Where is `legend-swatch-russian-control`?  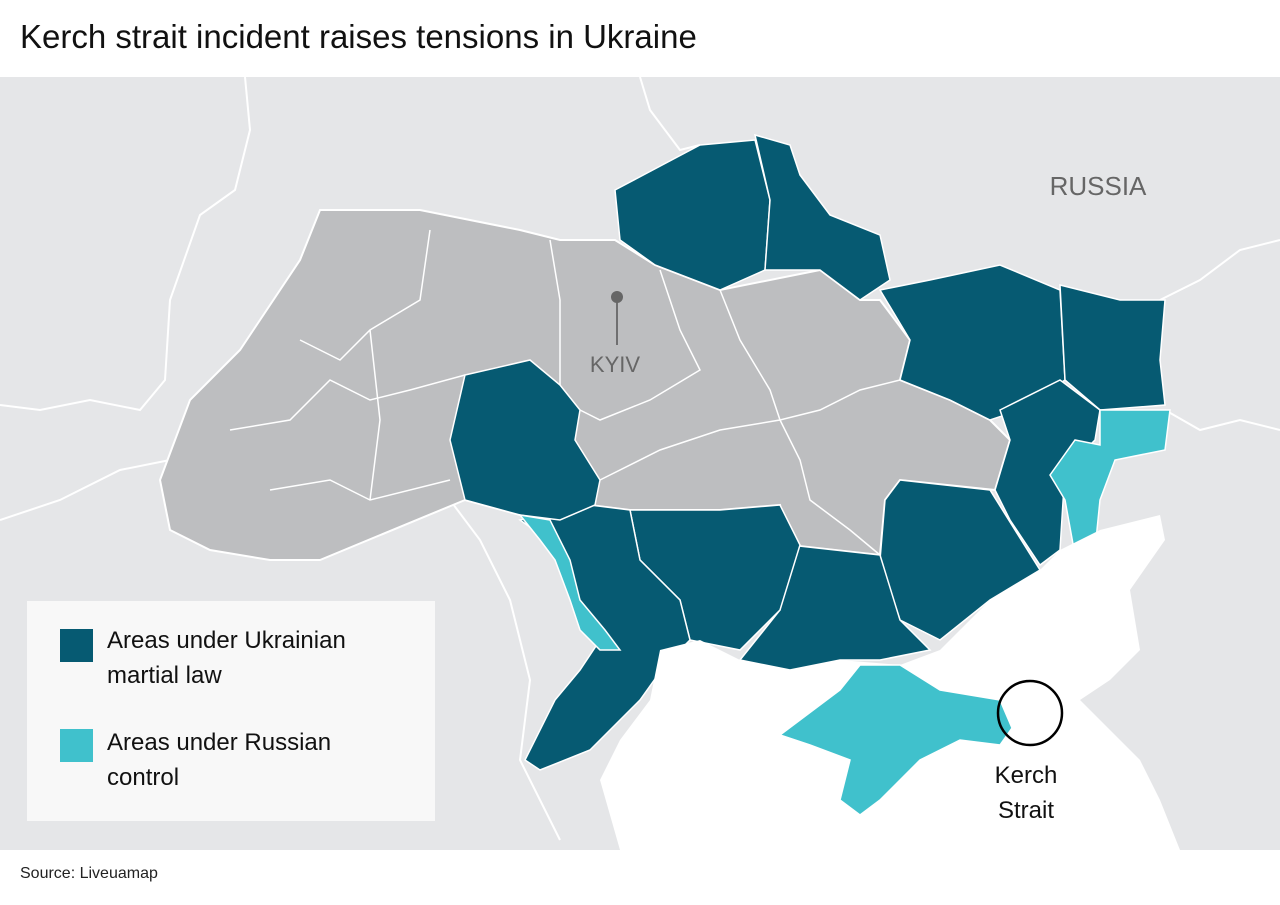
legend-swatch-russian-control is located at coordinates (76, 745).